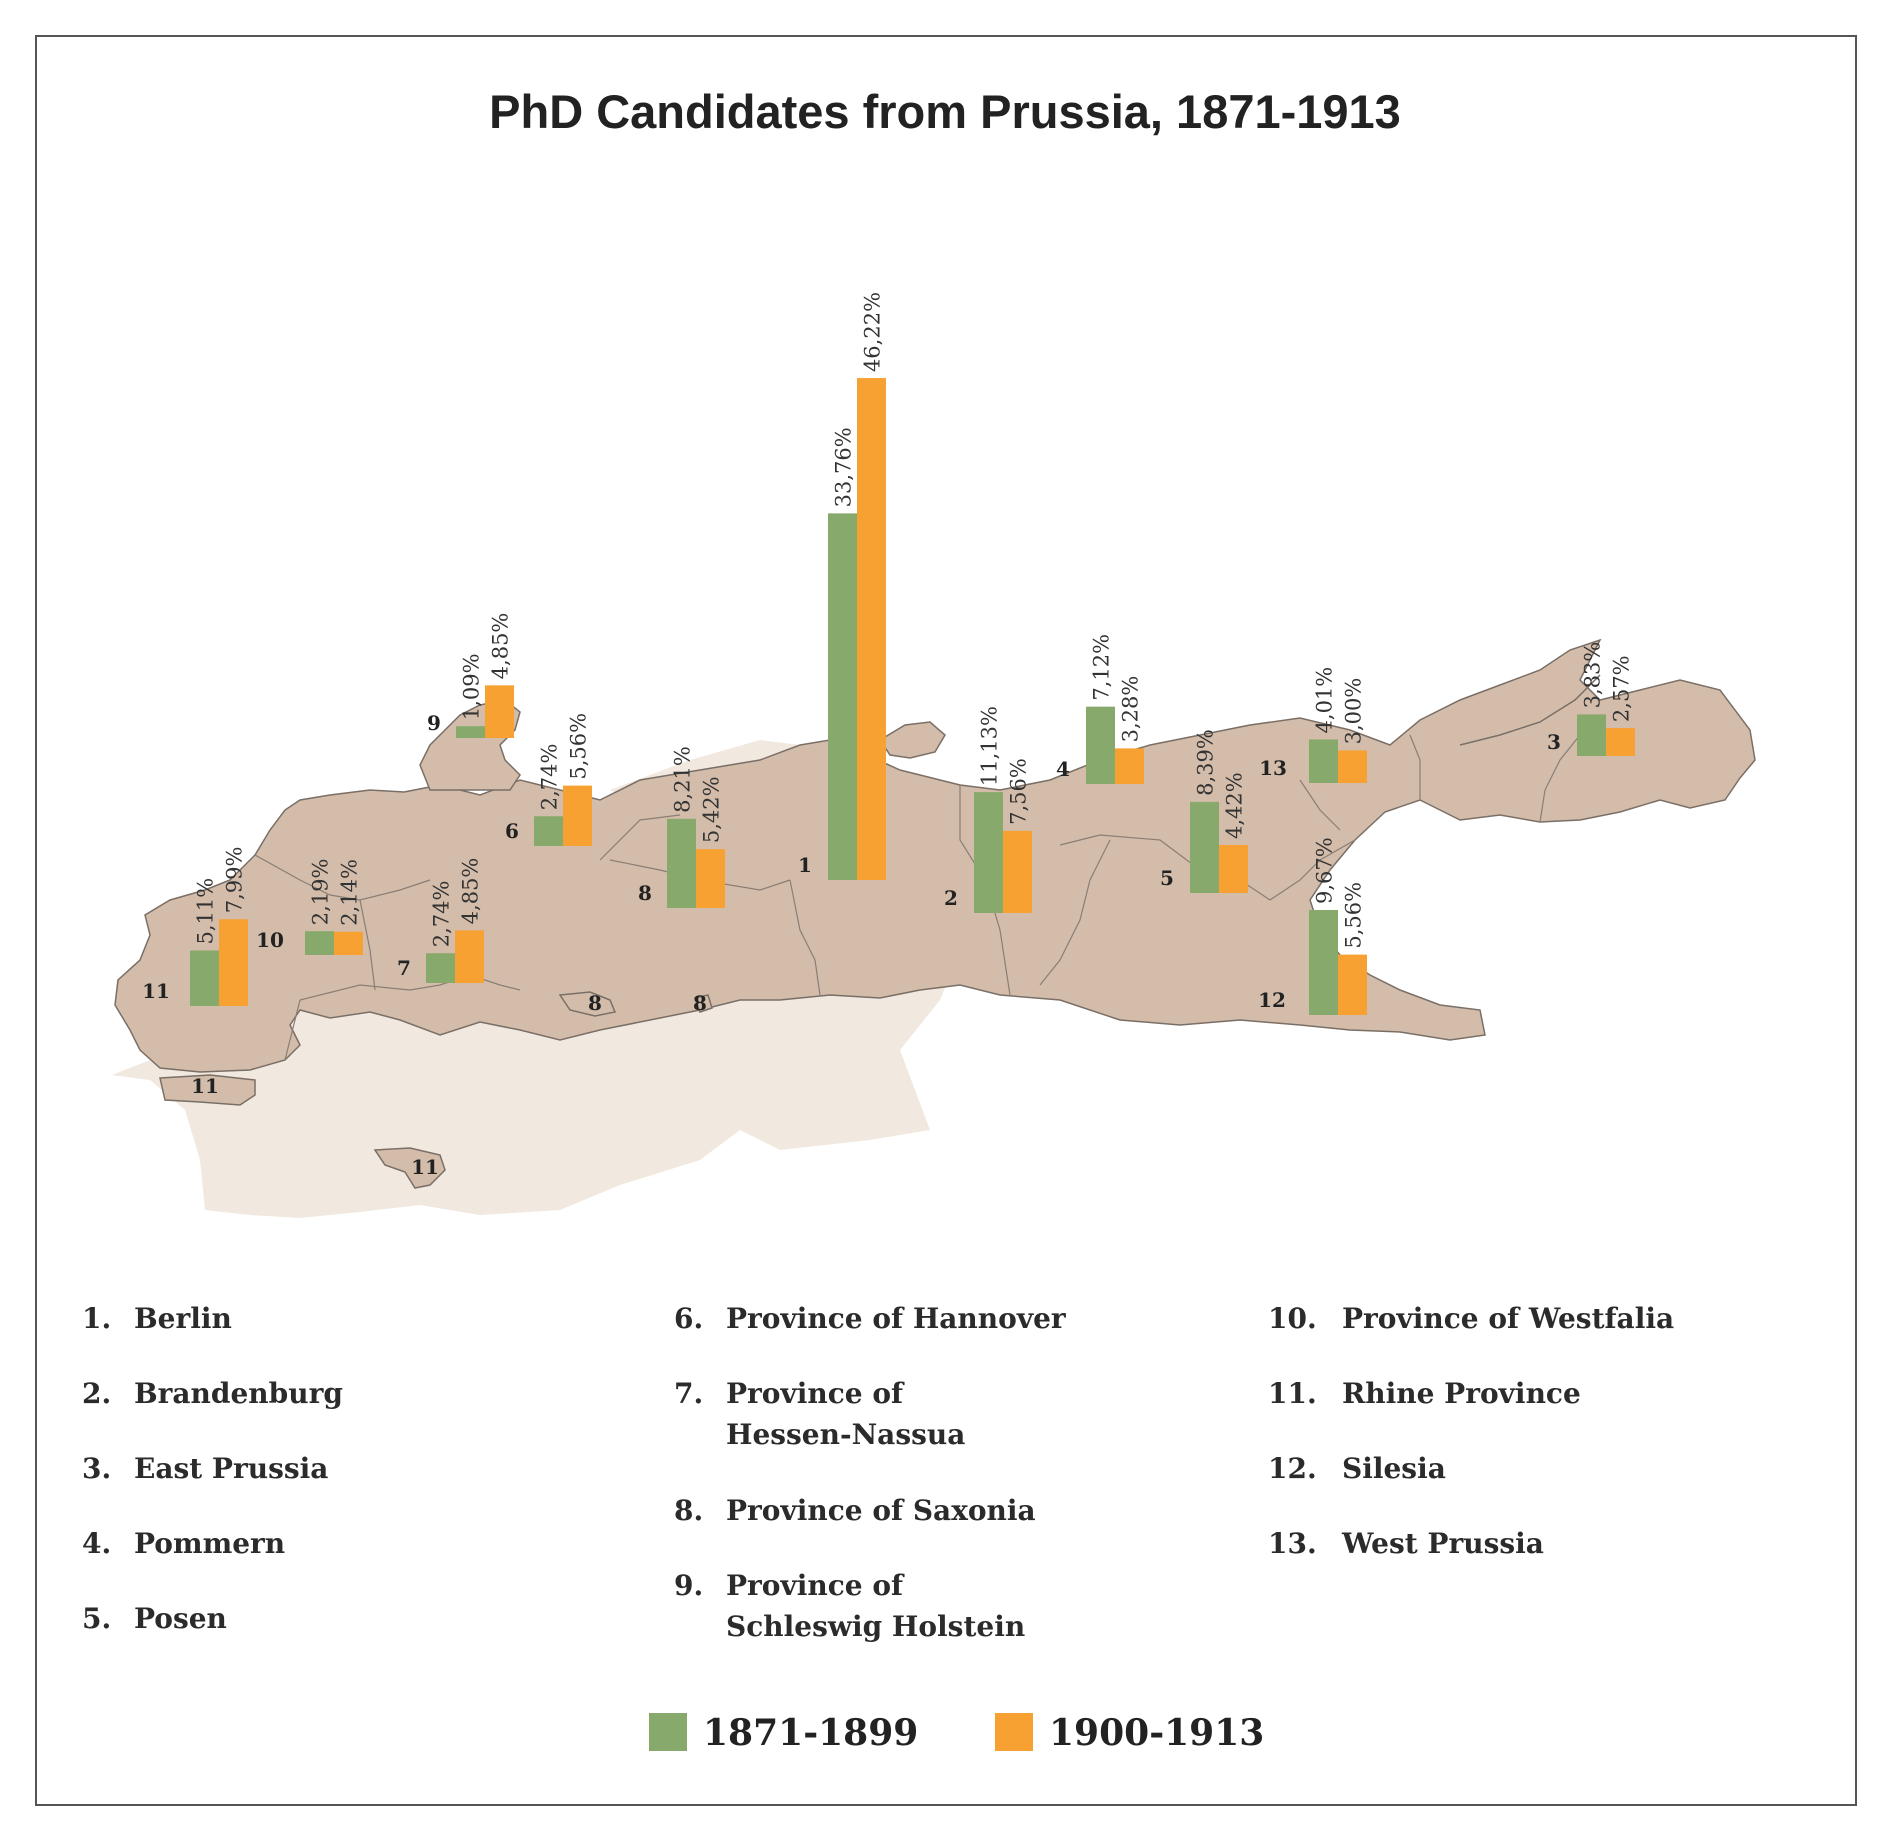 The width and height of the screenshot is (1890, 1843). I want to click on bar-value-label-3-1: 3,83%, so click(1593, 675).